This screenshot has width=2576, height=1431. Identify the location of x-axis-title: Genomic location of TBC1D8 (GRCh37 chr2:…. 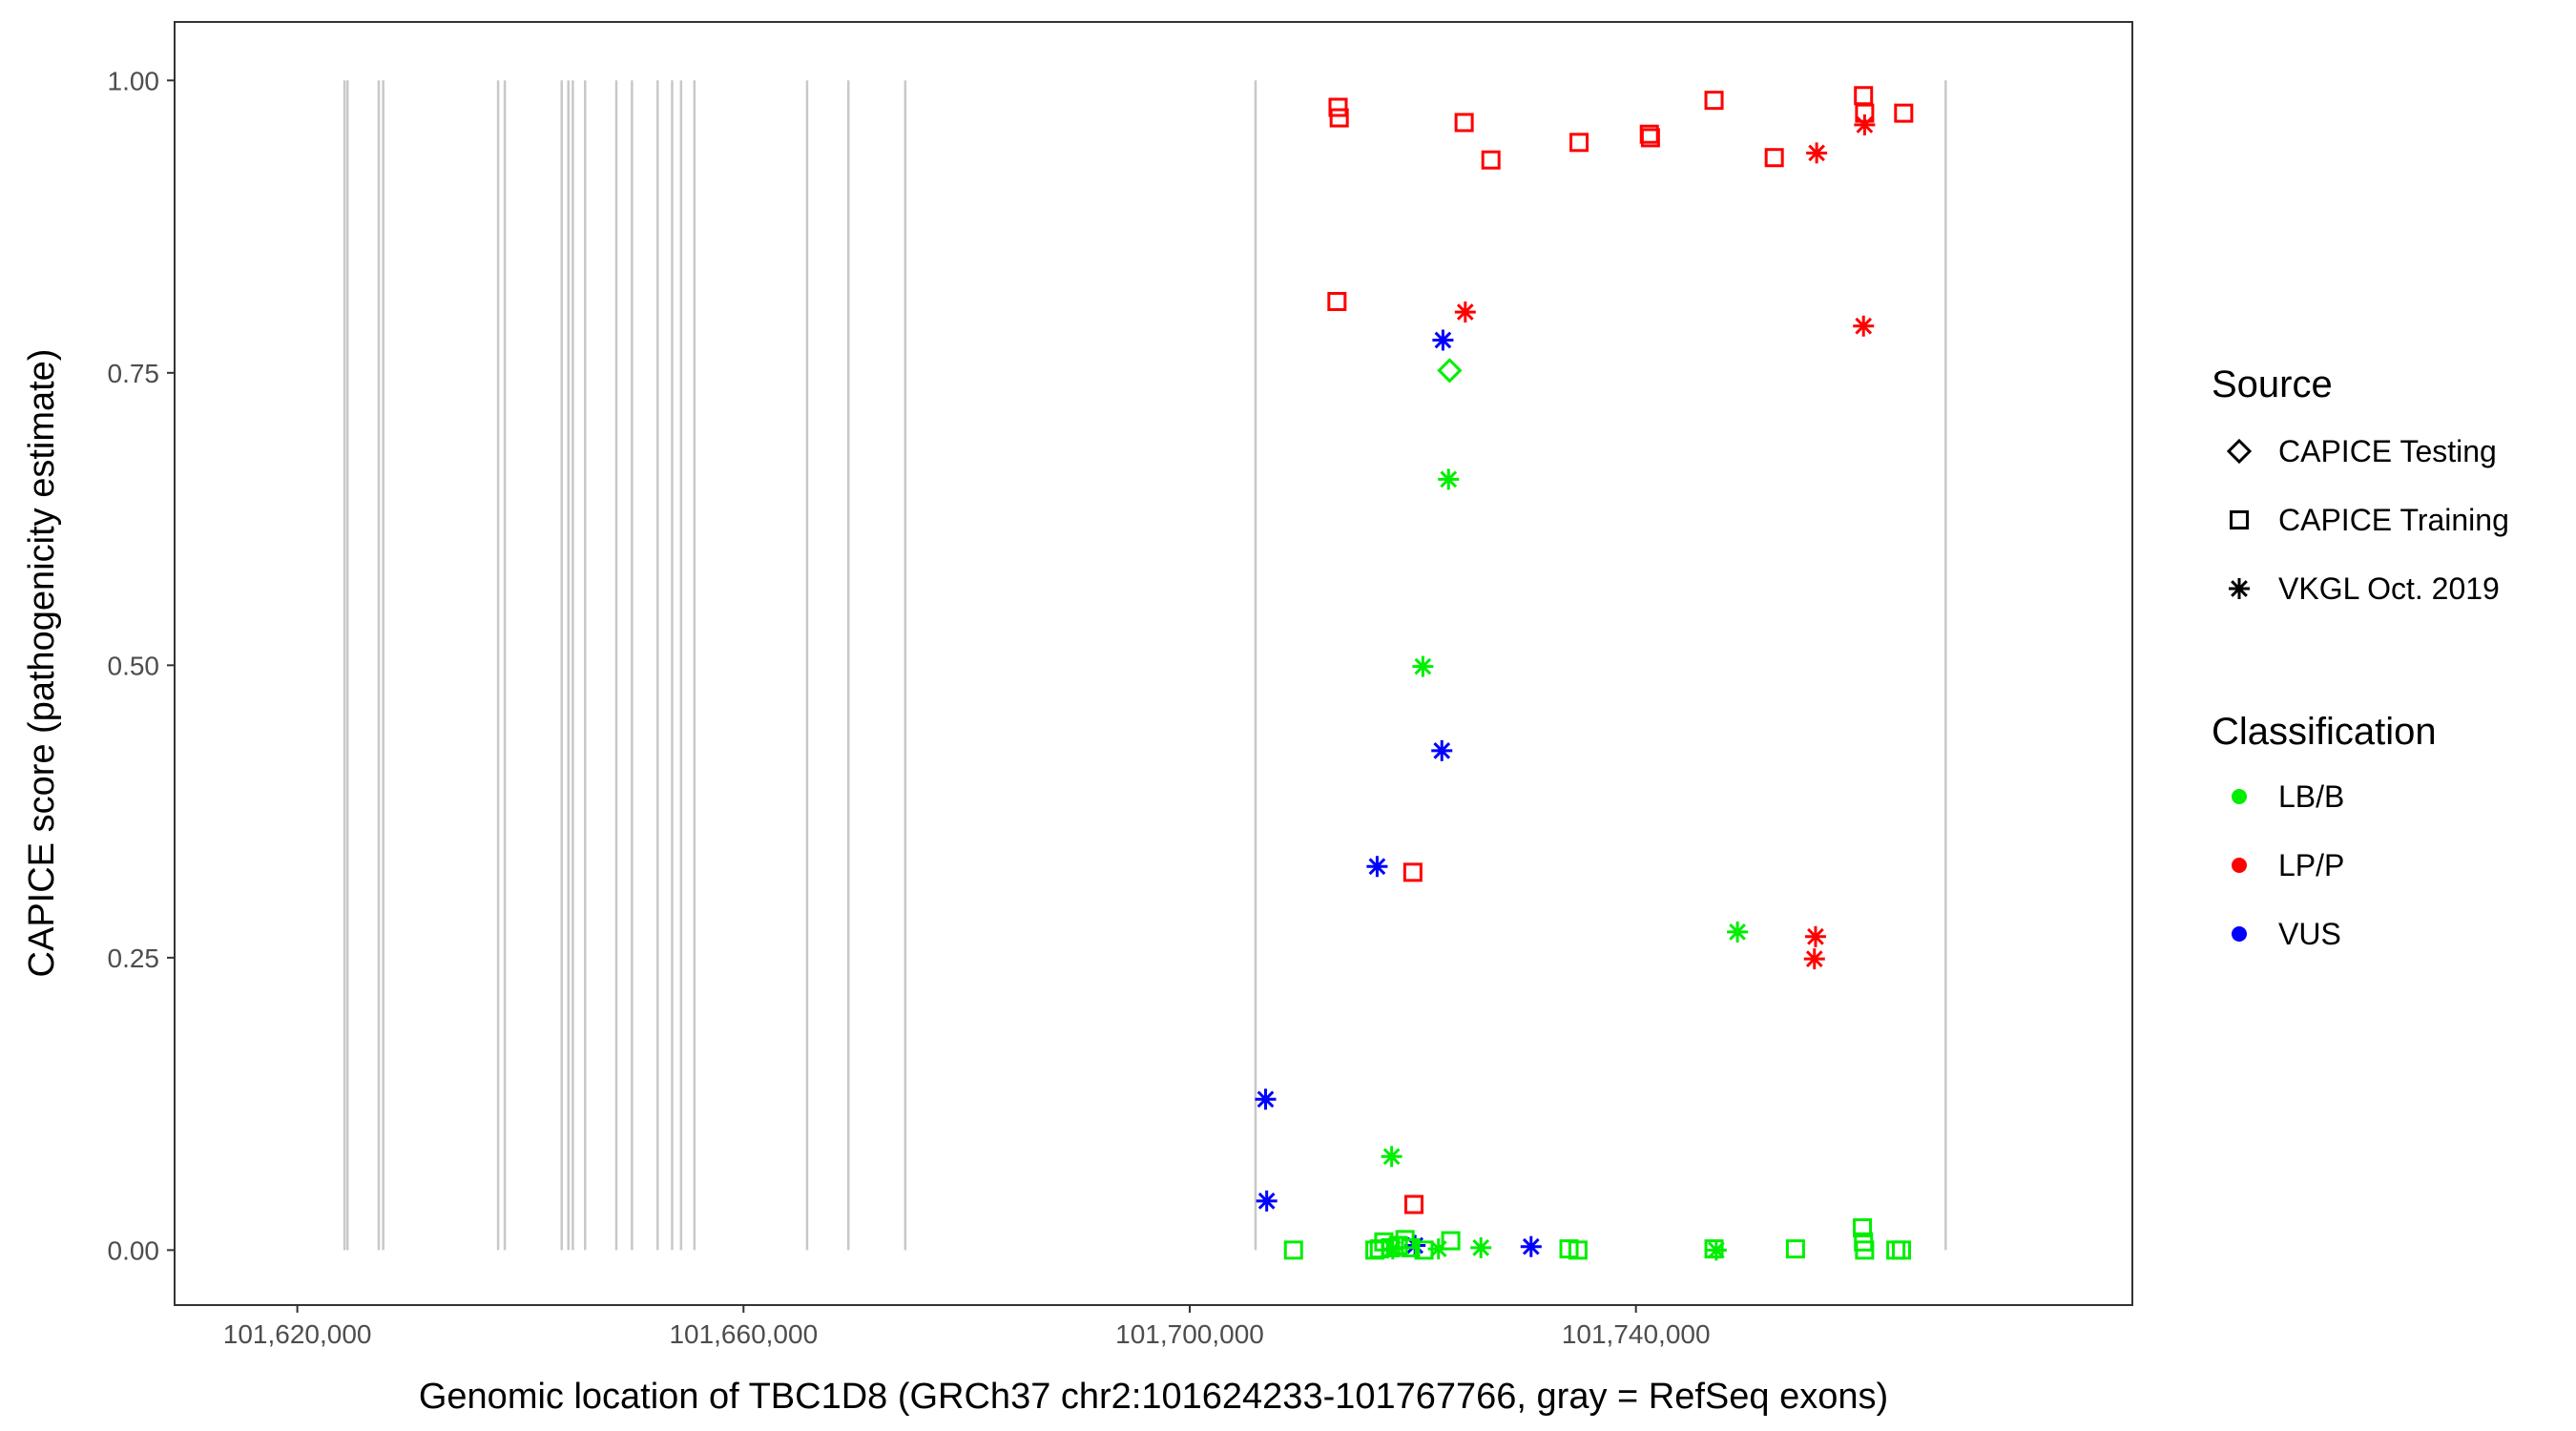
(1153, 1397).